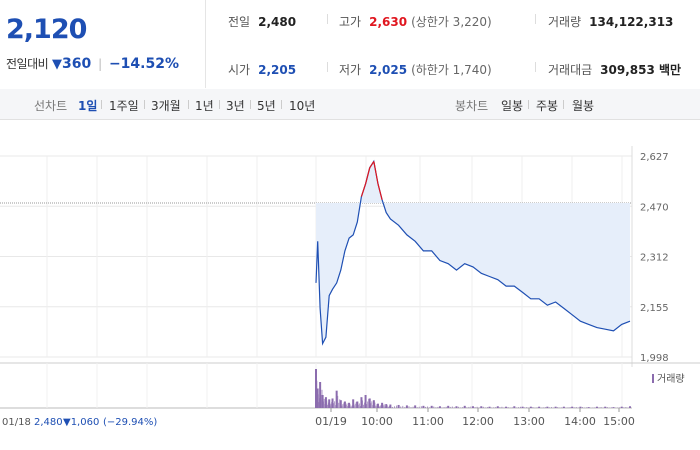  Describe the element at coordinates (547, 106) in the screenshot. I see `tab-weekly-candle: 주봉` at that location.